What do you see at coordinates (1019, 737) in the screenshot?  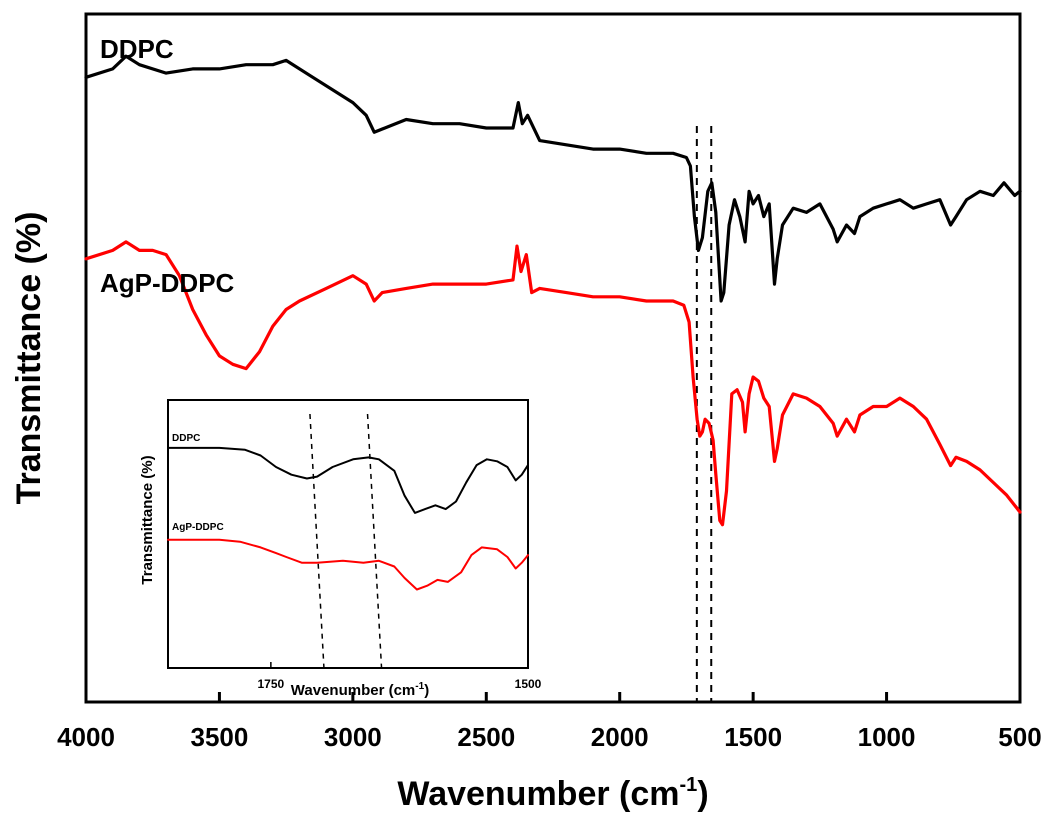 I see `main-x-tick-label-500: 500` at bounding box center [1019, 737].